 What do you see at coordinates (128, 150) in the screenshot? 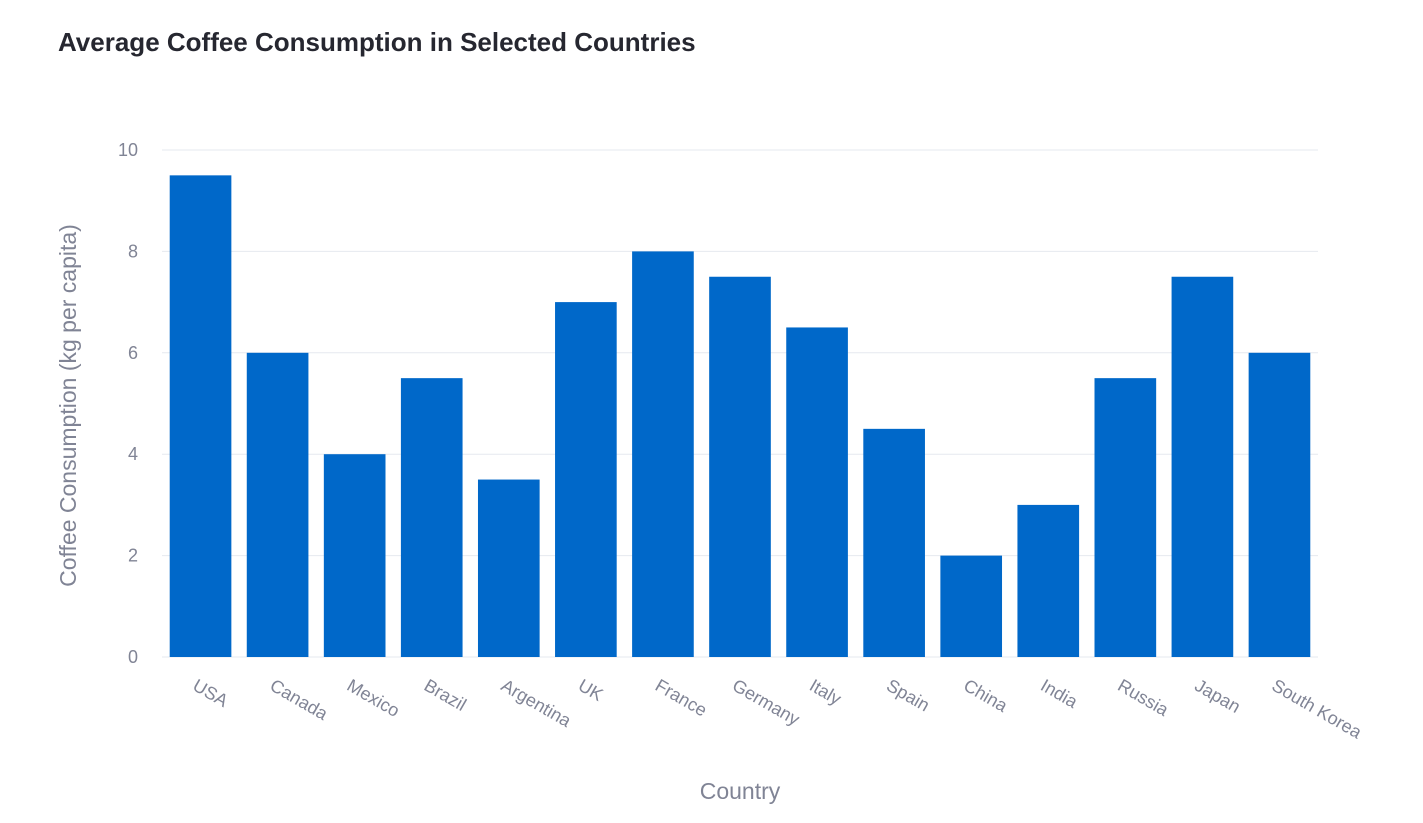
I see `y-tick-label: 10` at bounding box center [128, 150].